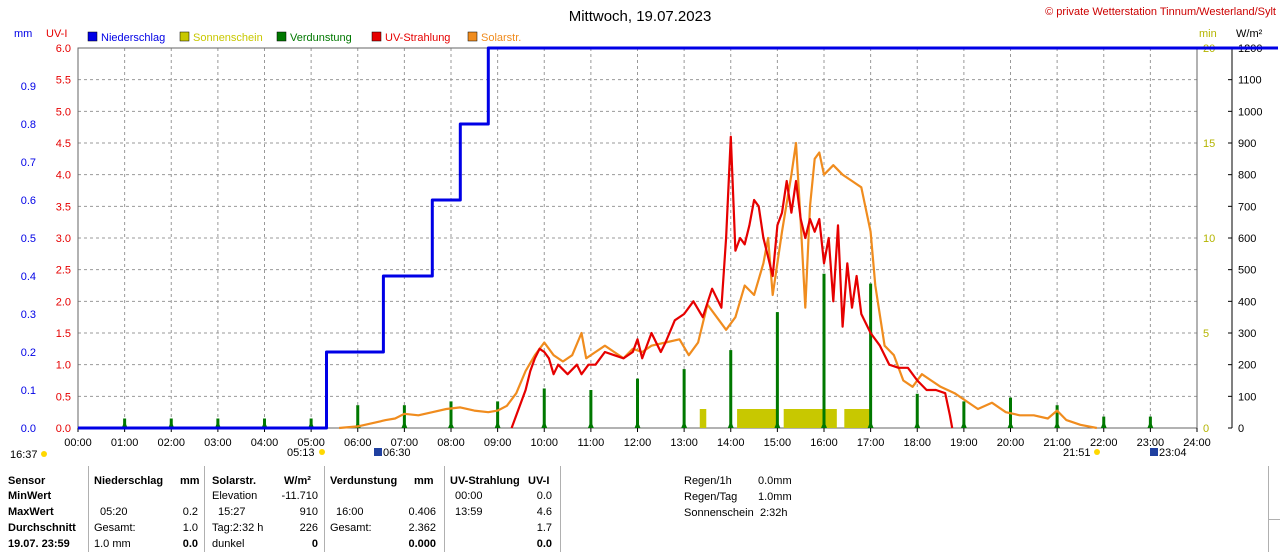  What do you see at coordinates (544, 512) in the screenshot?
I see `uv-max-value: 4.6` at bounding box center [544, 512].